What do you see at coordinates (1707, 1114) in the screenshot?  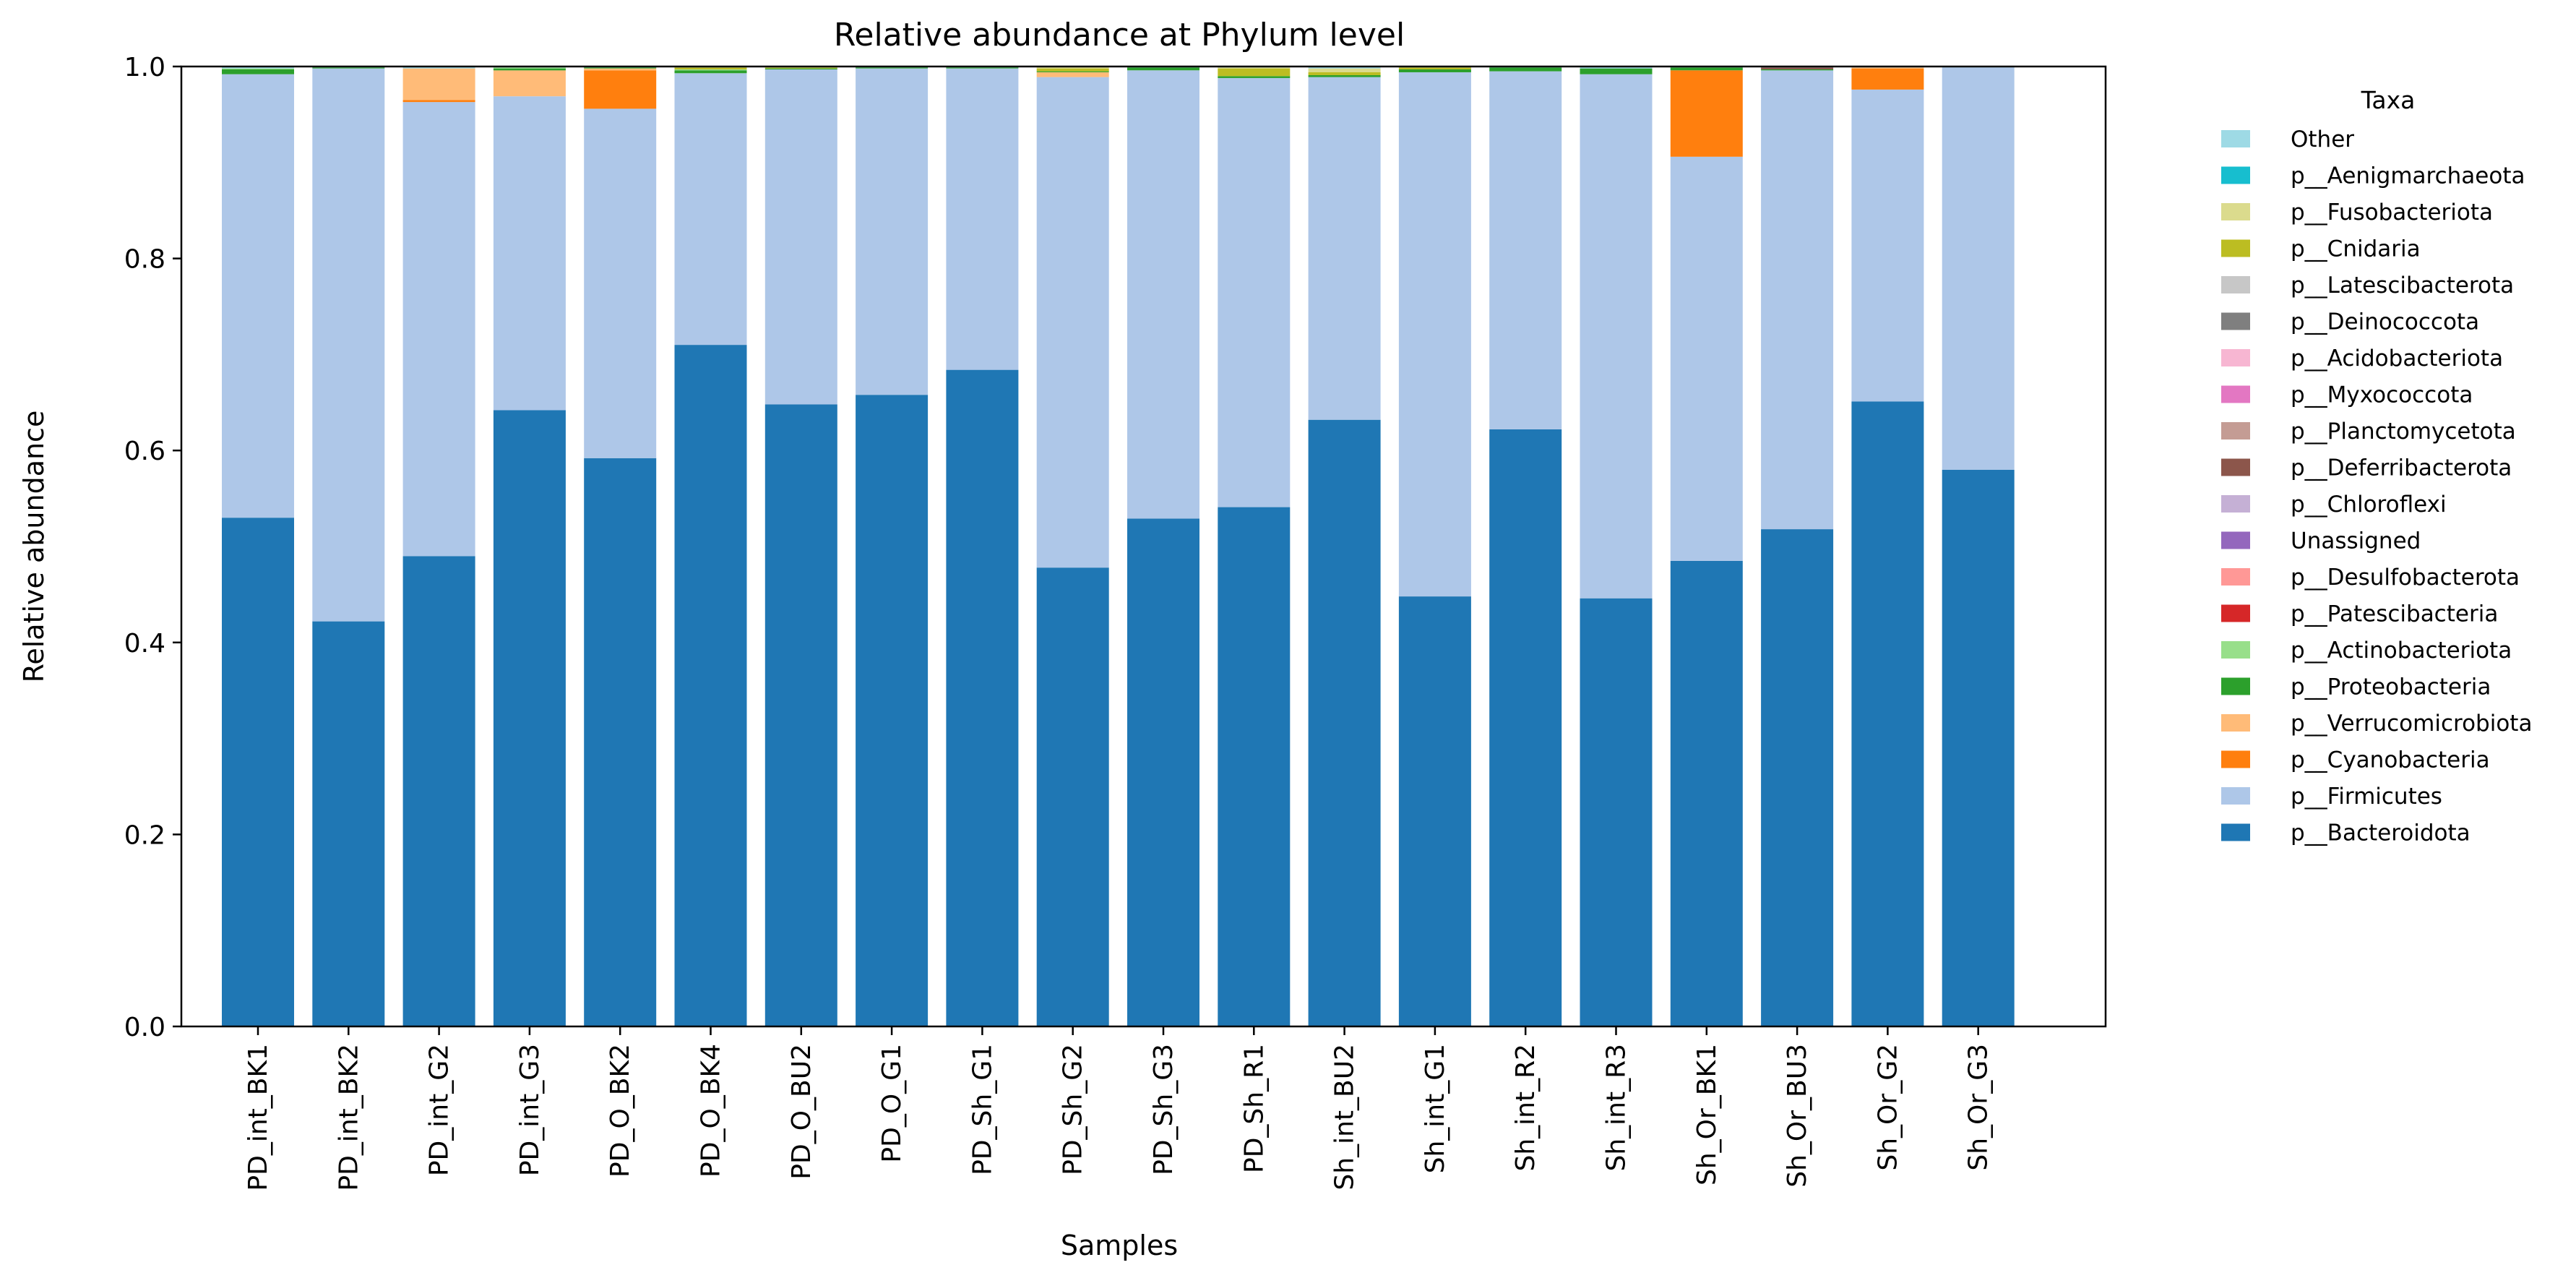 I see `x-tick-label: Sh_Or_BK1` at bounding box center [1707, 1114].